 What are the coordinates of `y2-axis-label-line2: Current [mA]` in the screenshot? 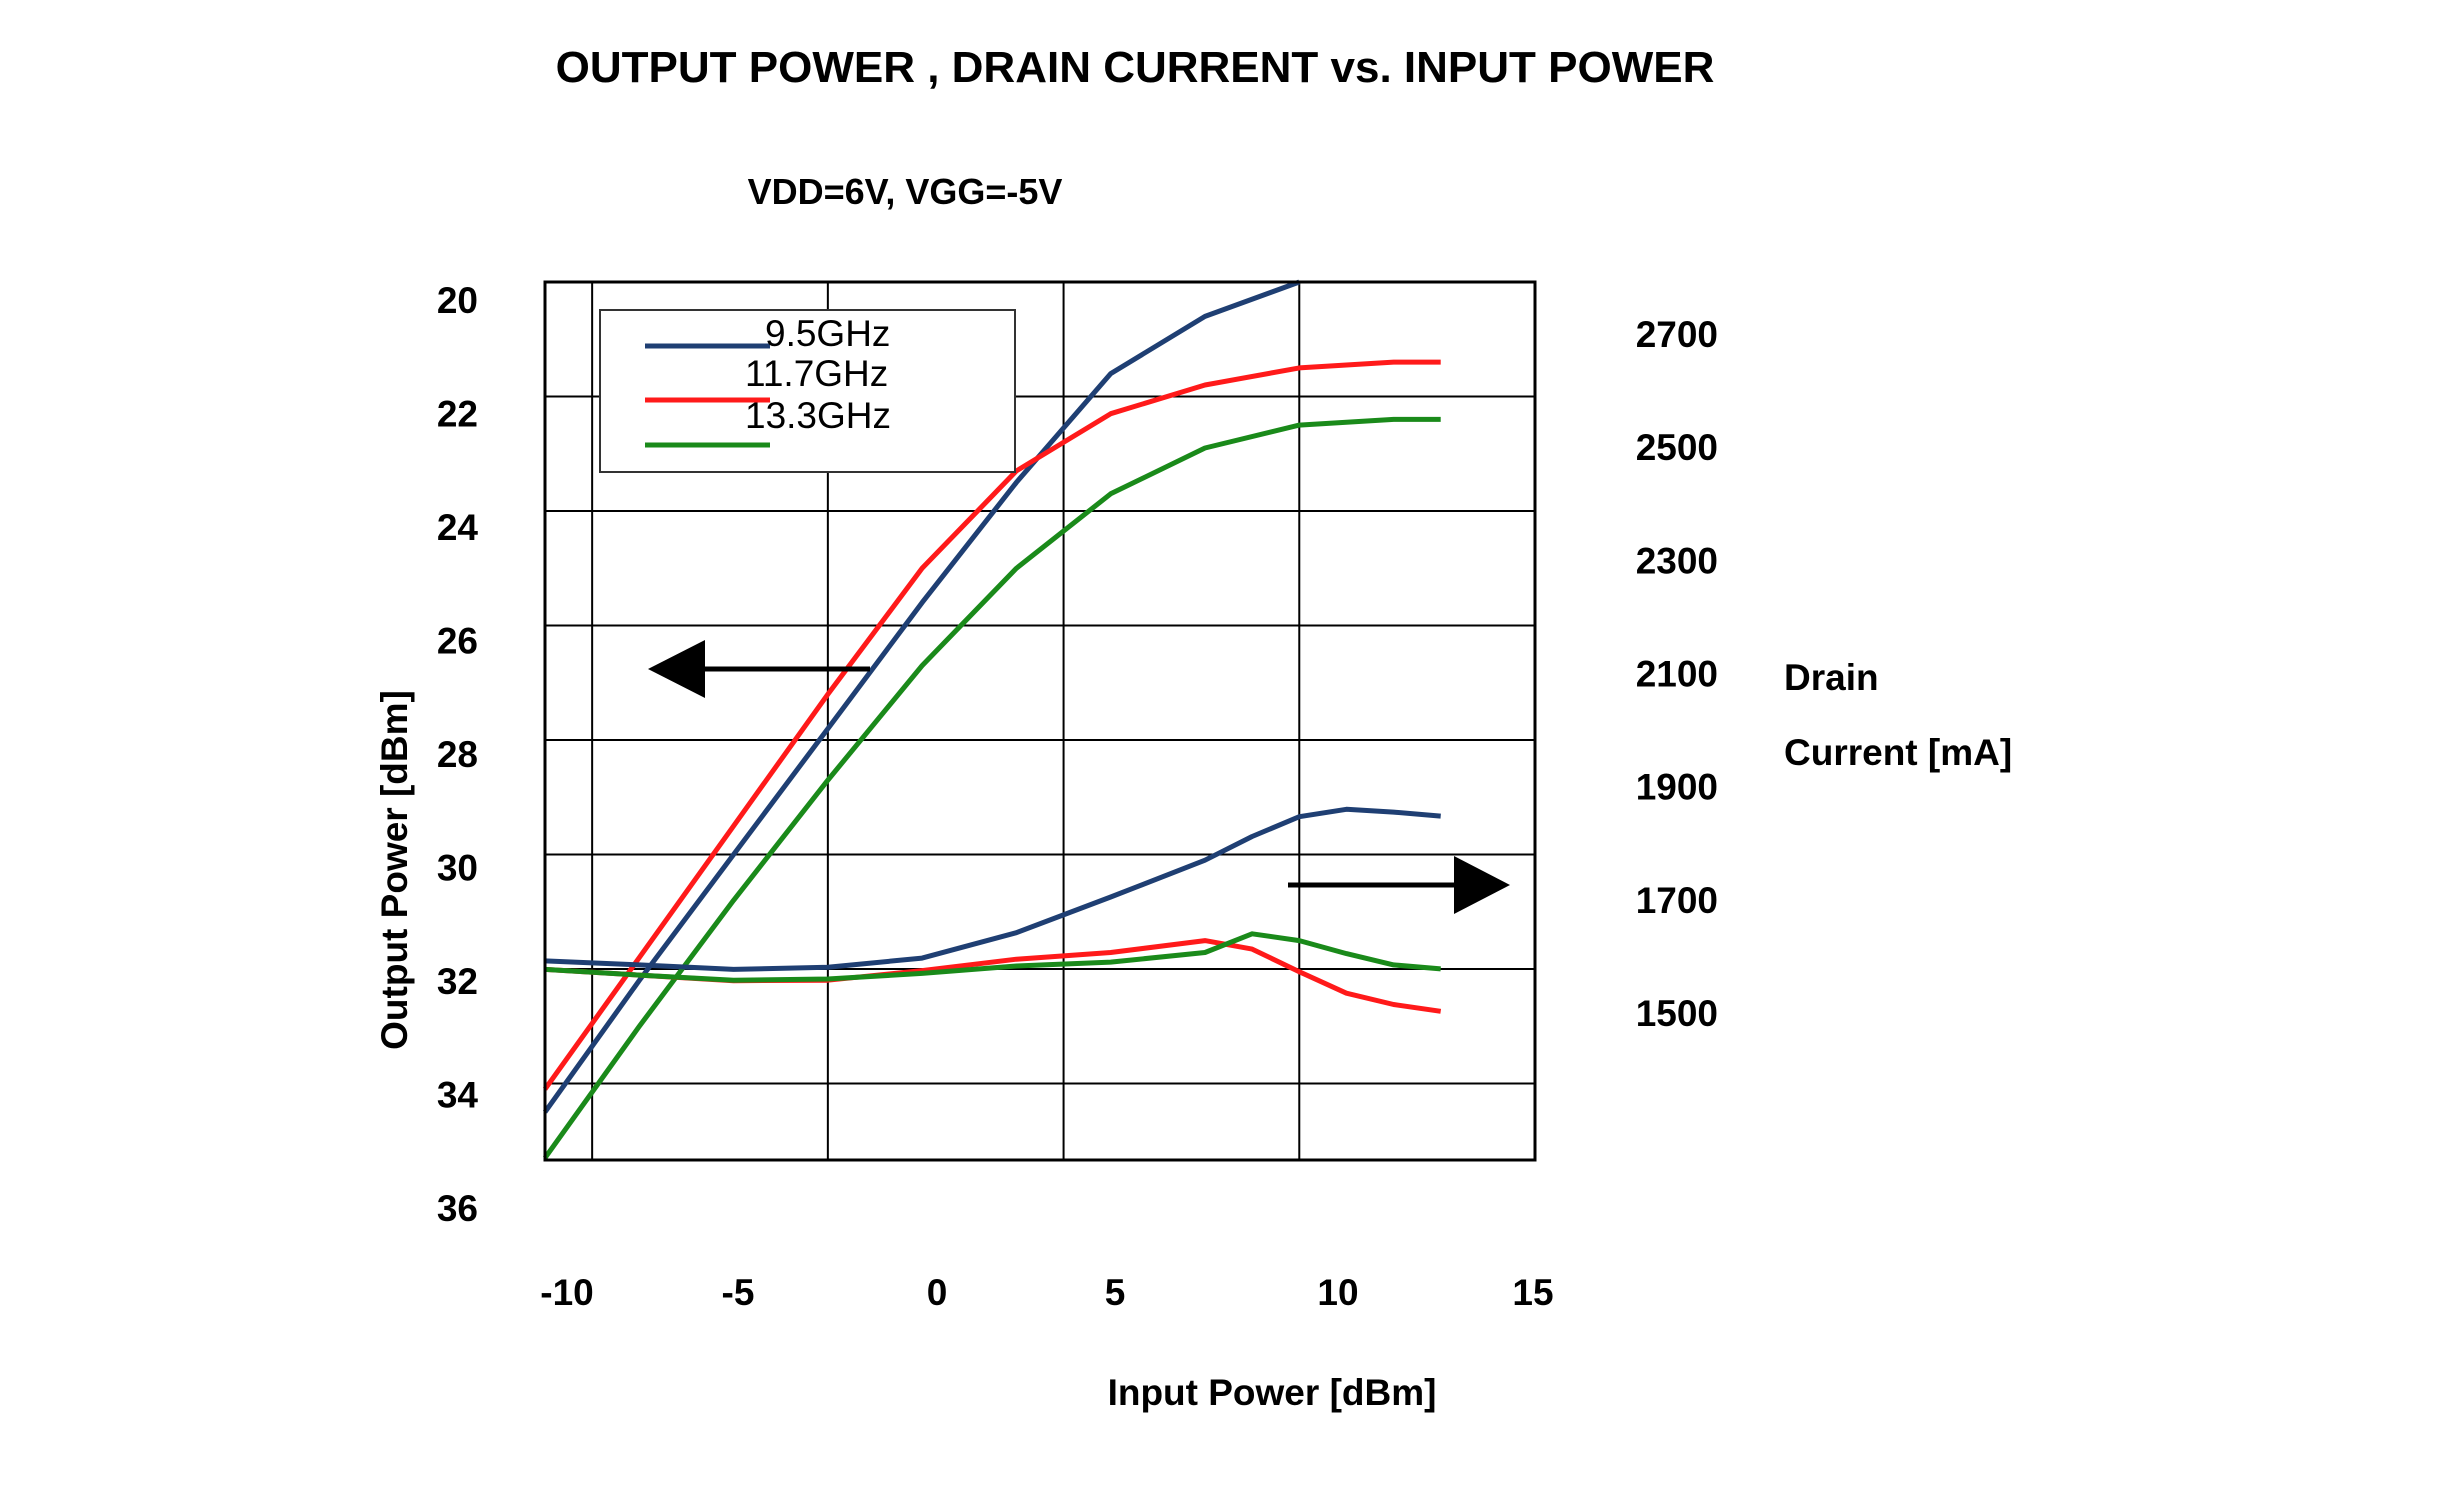 It's located at (1898, 752).